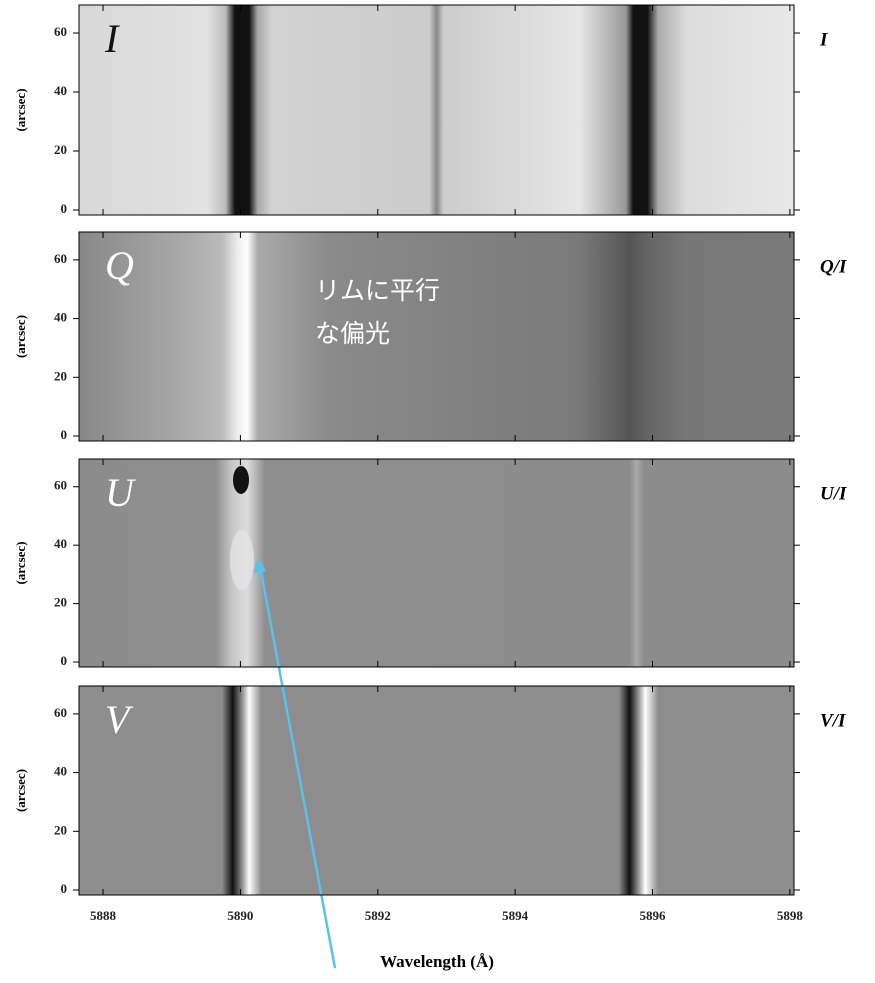 The image size is (875, 983). I want to click on x-axis-label: Wavelength (Å), so click(437, 961).